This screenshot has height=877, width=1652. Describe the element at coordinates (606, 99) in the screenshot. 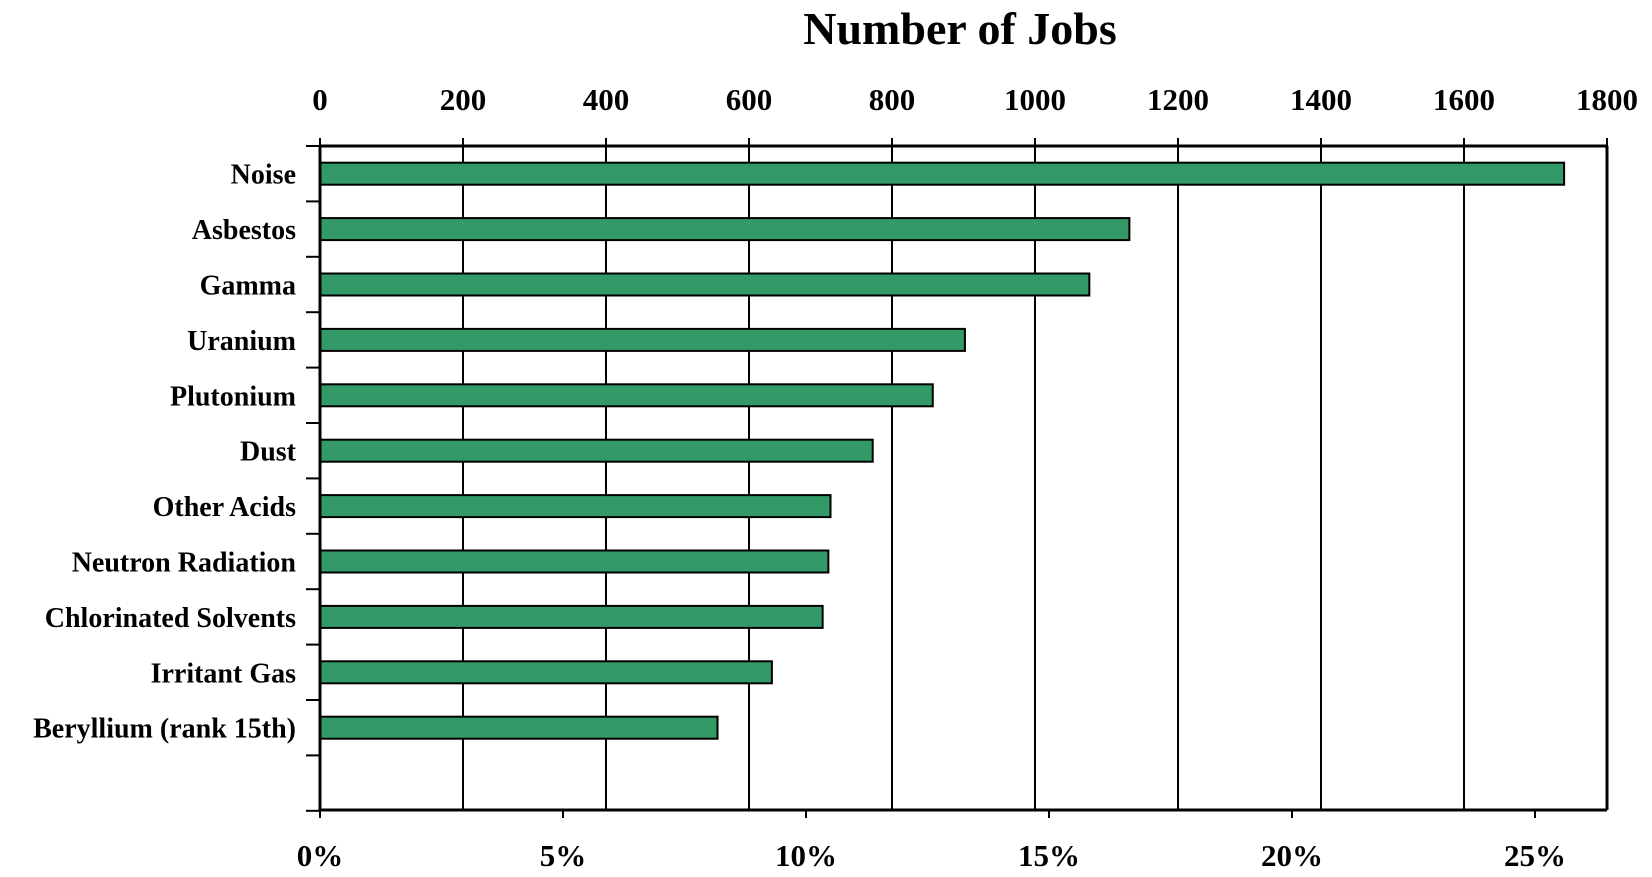

I see `top-tick-label: 400` at that location.